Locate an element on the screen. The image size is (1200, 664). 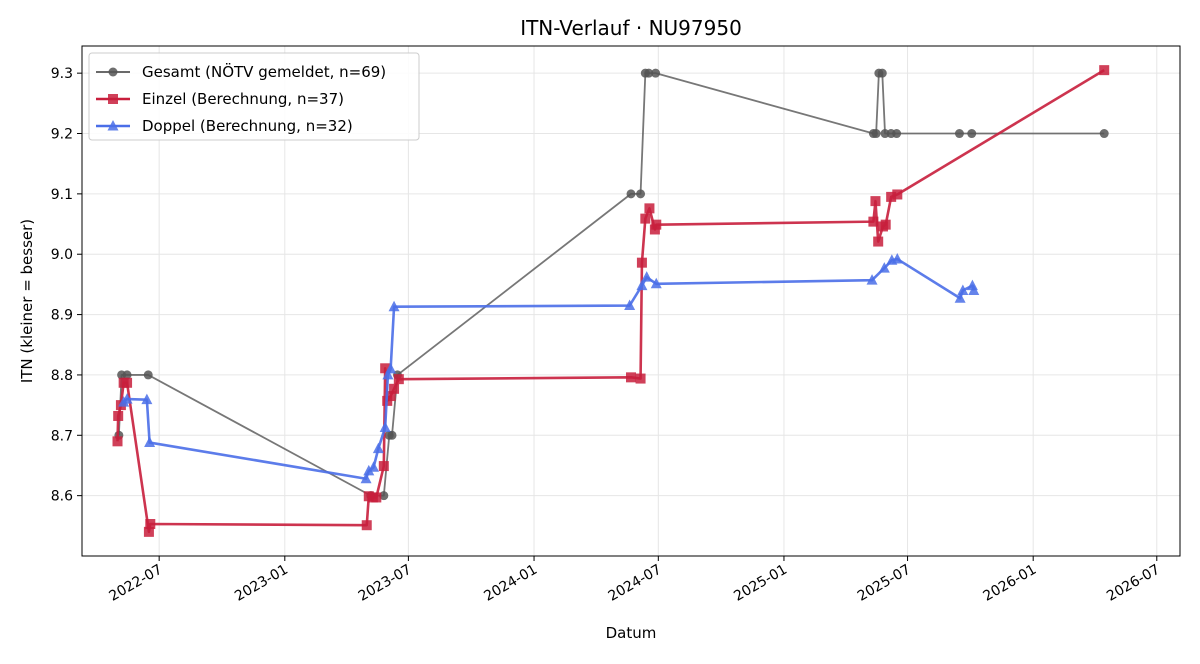
x-axis-title: Datum is located at coordinates (631, 633).